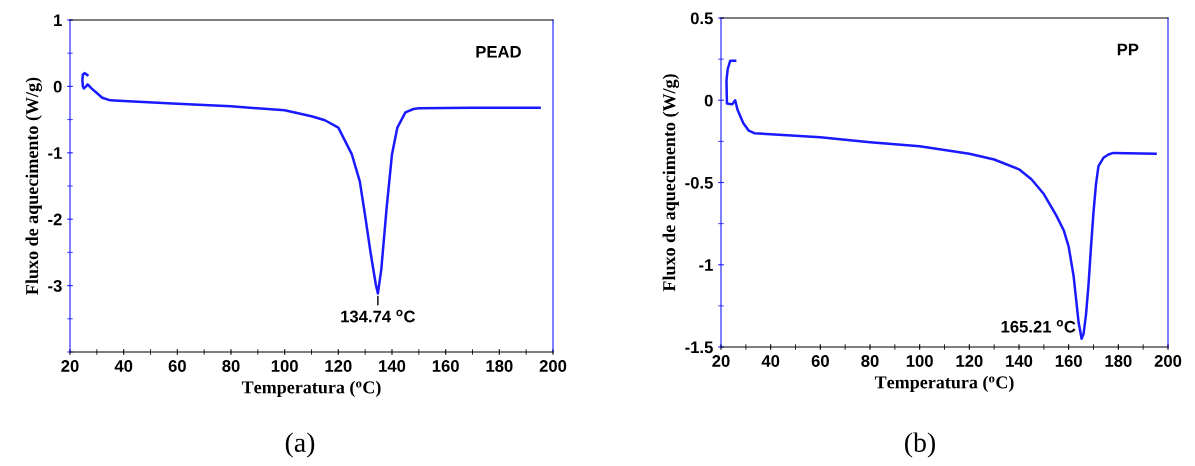  I want to click on y-tick-label: -2, so click(55, 219).